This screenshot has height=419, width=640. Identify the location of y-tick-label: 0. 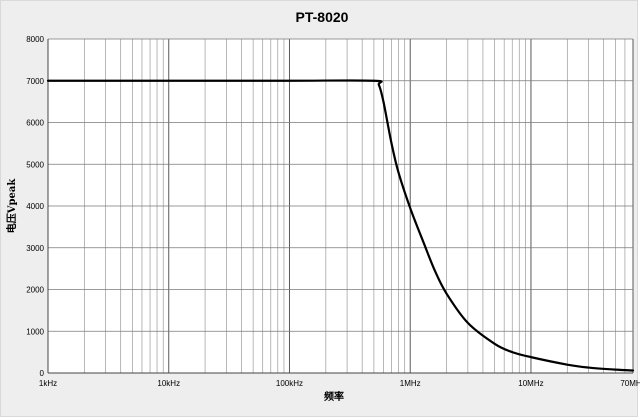
(42, 373).